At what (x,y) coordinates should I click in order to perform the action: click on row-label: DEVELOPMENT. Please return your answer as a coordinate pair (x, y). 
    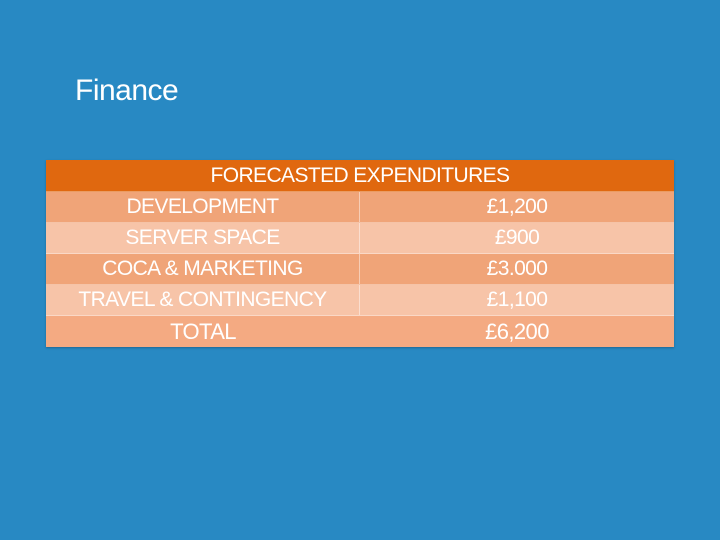
    Looking at the image, I should click on (203, 207).